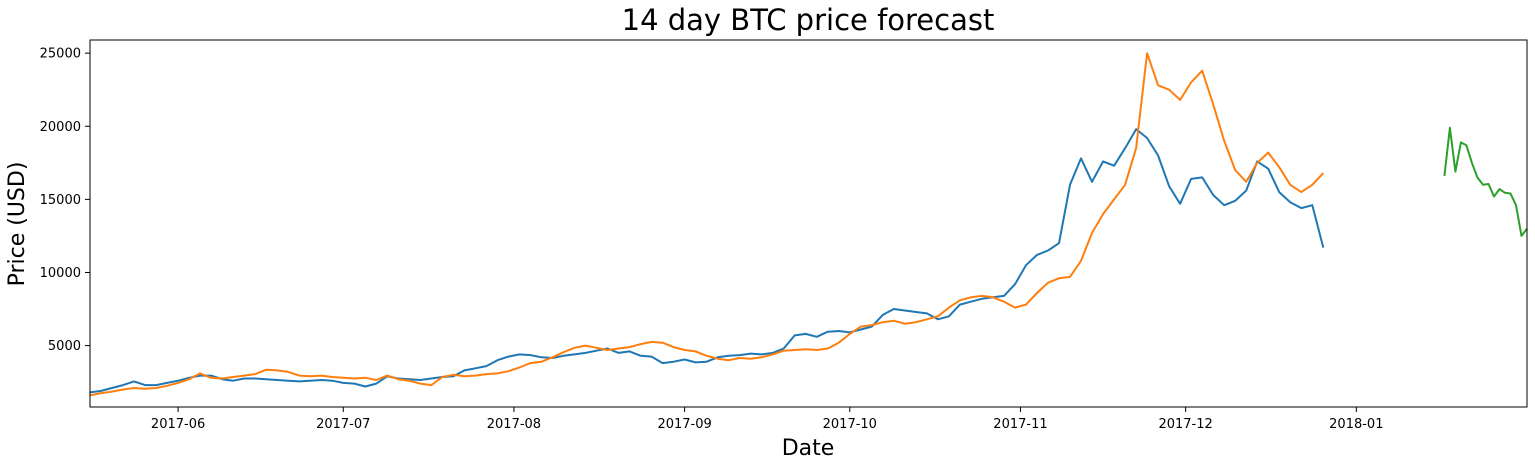  Describe the element at coordinates (60, 127) in the screenshot. I see `y-tick-label: 20000` at that location.